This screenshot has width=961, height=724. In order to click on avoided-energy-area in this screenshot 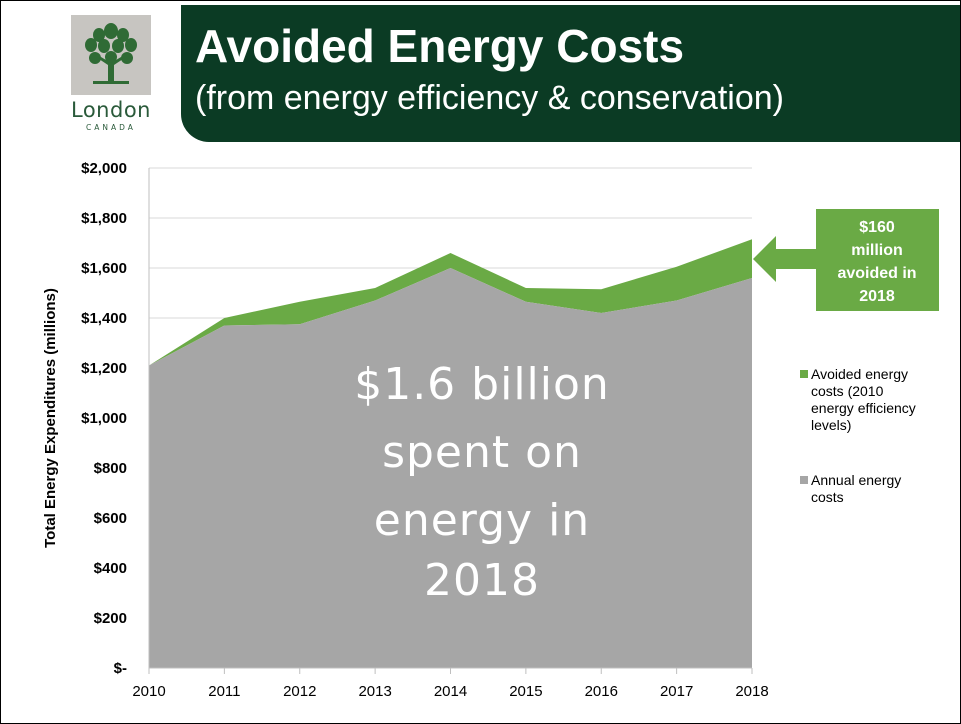, I will do `click(450, 302)`.